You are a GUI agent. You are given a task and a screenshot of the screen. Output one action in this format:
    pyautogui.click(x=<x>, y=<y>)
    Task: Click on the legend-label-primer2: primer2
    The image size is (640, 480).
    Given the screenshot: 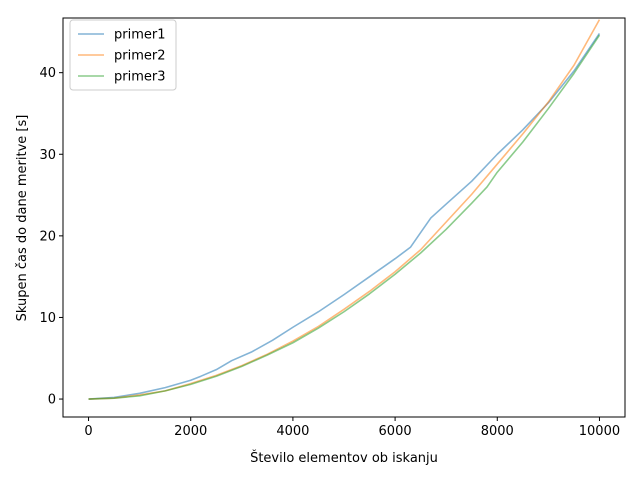 What is the action you would take?
    pyautogui.click(x=140, y=56)
    